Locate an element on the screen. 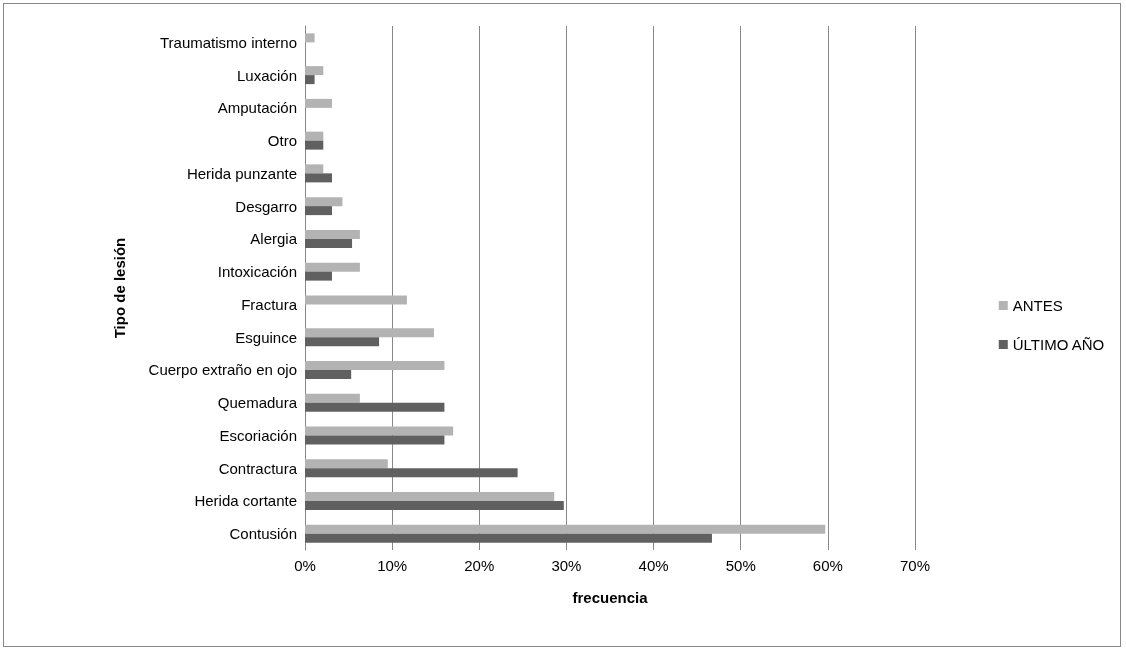 Image resolution: width=1126 pixels, height=652 pixels. x-tick-label: 60% is located at coordinates (827, 565).